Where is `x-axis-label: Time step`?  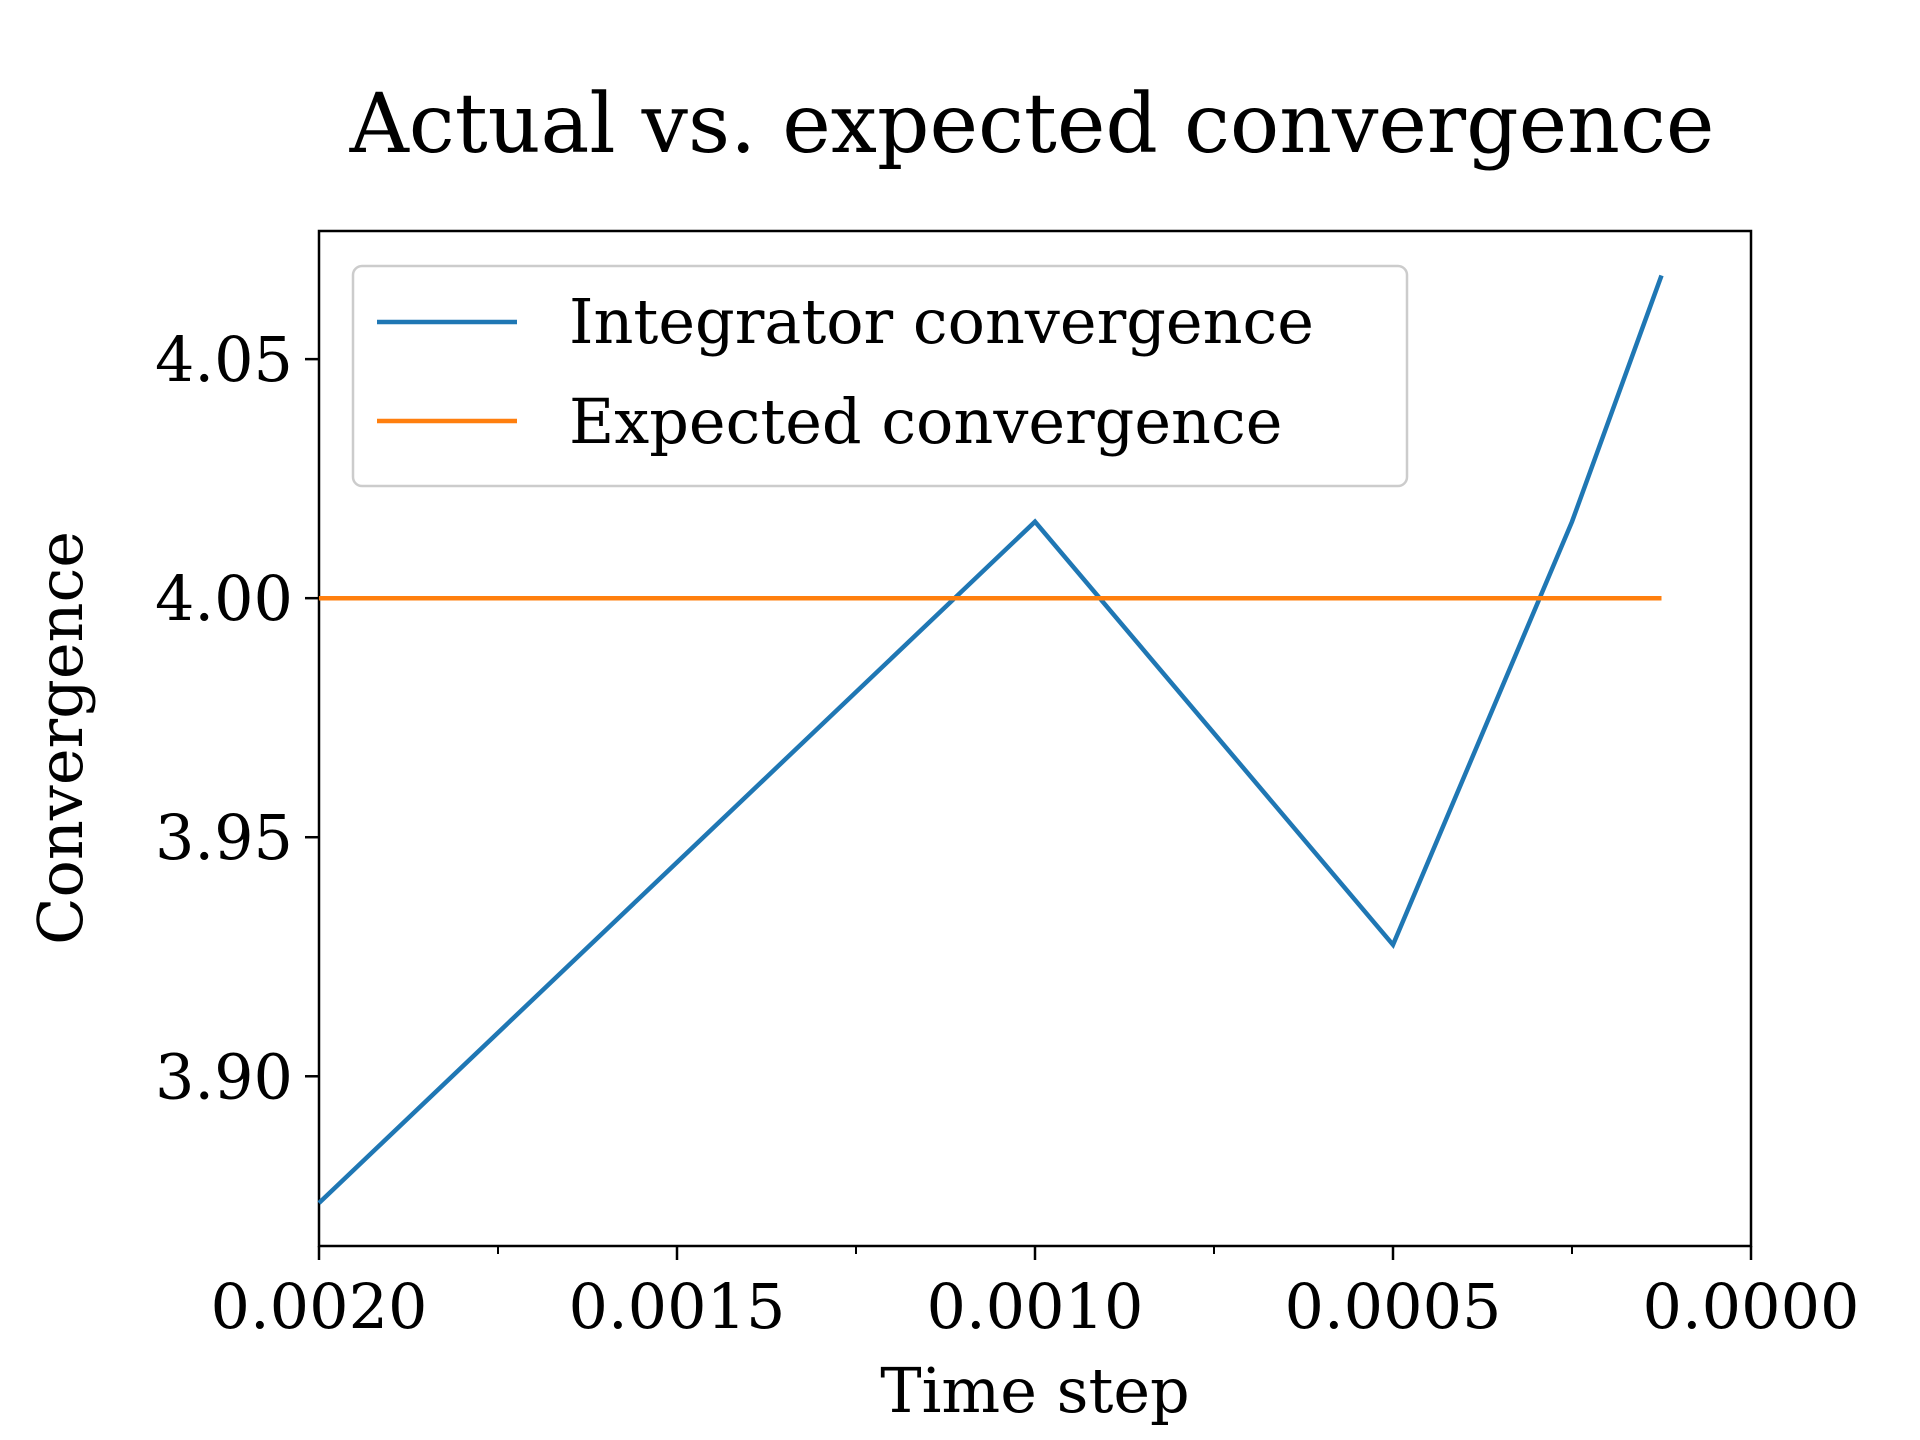
x-axis-label: Time step is located at coordinates (1035, 1390).